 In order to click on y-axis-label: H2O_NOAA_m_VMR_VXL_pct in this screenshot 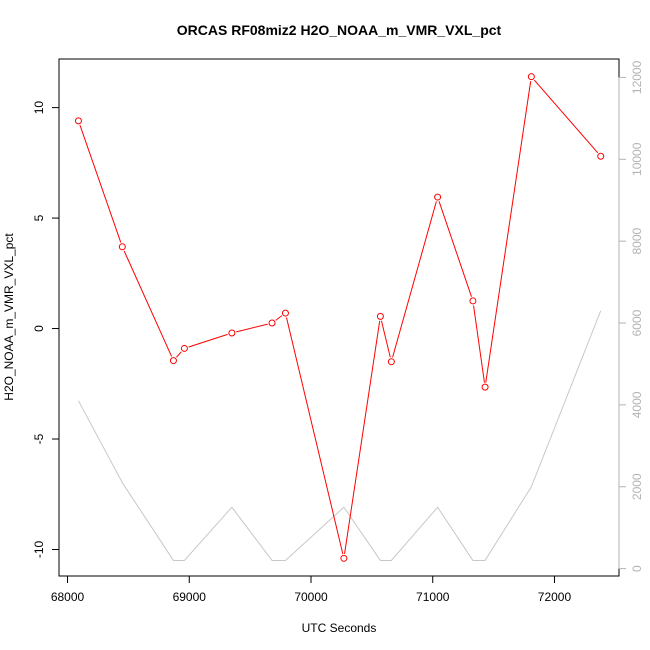, I will do `click(9, 317)`.